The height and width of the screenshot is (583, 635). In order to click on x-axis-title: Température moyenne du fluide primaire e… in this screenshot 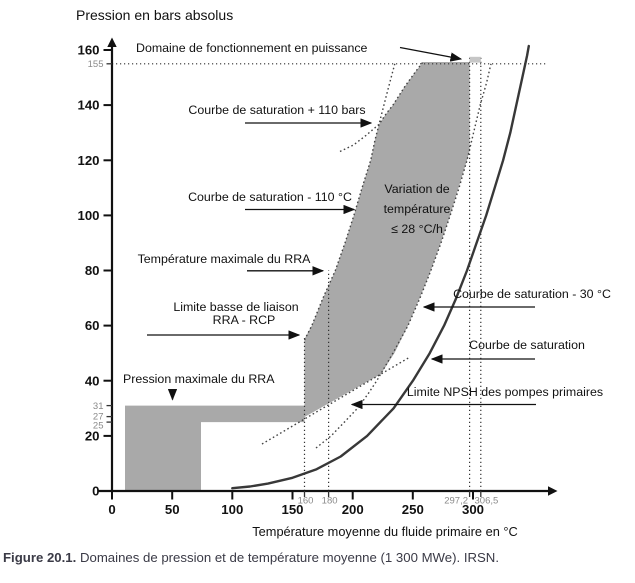, I will do `click(384, 531)`.